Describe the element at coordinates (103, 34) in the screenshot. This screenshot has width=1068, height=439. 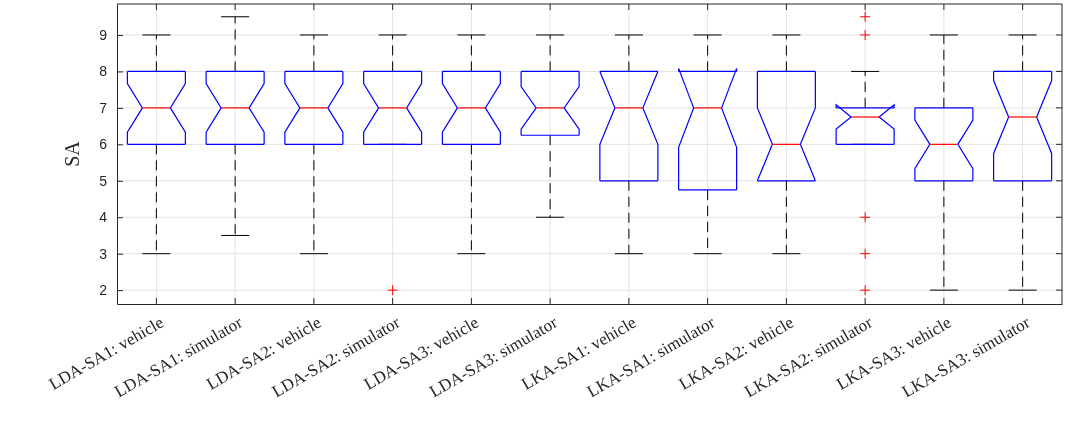
I see `y-tick-label: 9` at that location.